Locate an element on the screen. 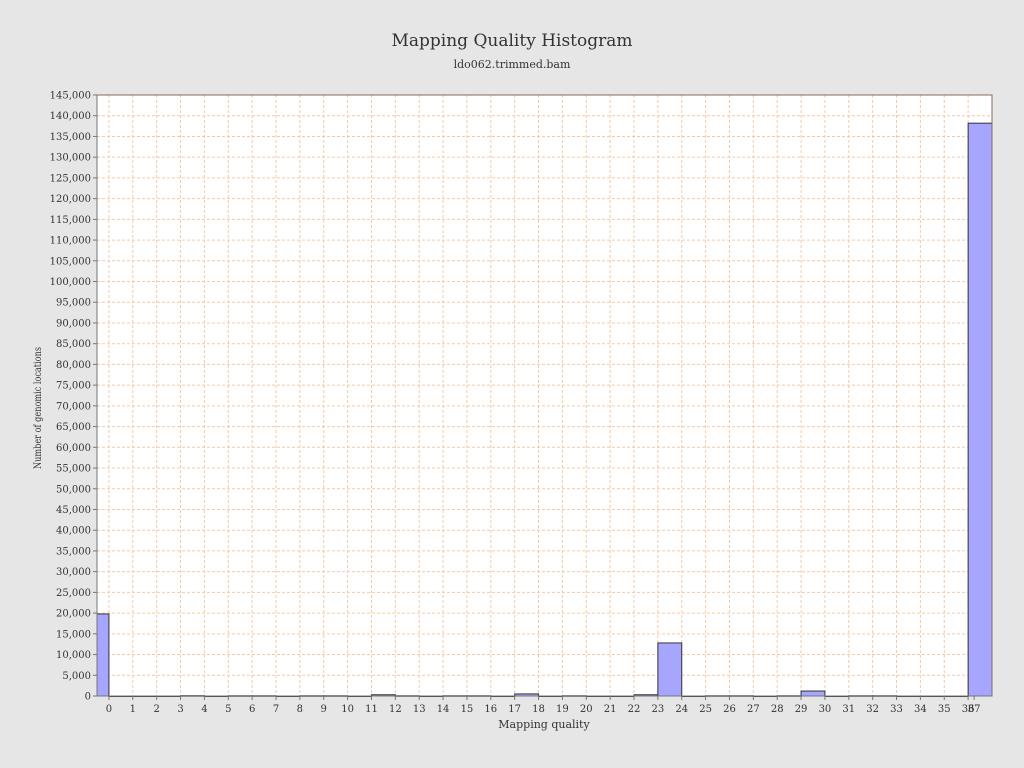 The height and width of the screenshot is (768, 1024). y-tick-label: 55,000 is located at coordinates (73, 469).